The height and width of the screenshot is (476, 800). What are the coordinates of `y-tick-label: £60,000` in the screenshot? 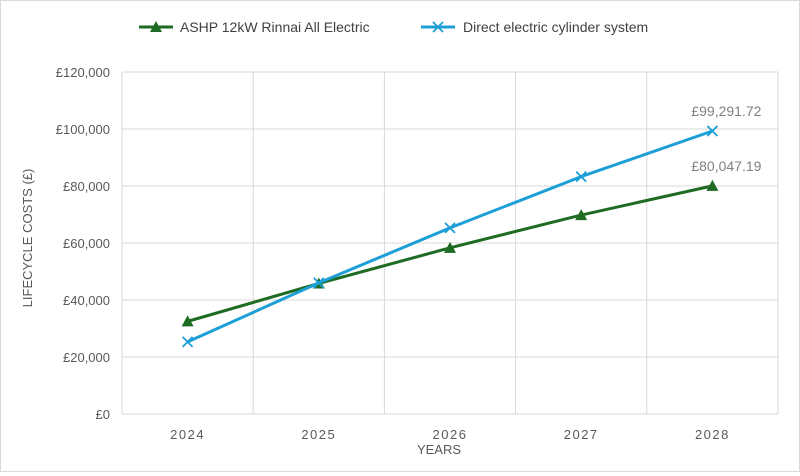 It's located at (86, 243).